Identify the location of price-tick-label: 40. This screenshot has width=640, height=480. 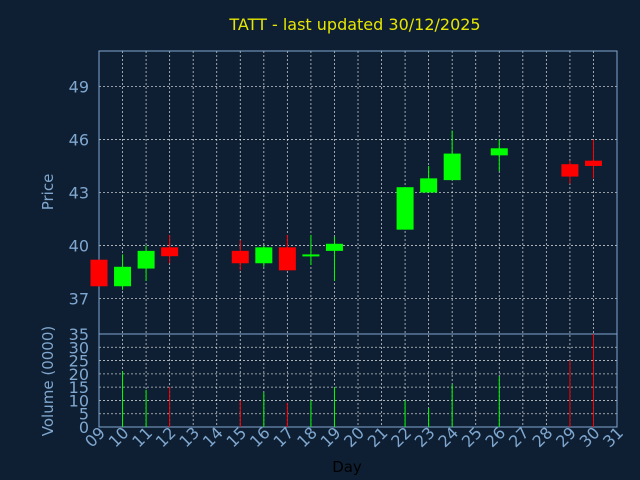
(79, 246).